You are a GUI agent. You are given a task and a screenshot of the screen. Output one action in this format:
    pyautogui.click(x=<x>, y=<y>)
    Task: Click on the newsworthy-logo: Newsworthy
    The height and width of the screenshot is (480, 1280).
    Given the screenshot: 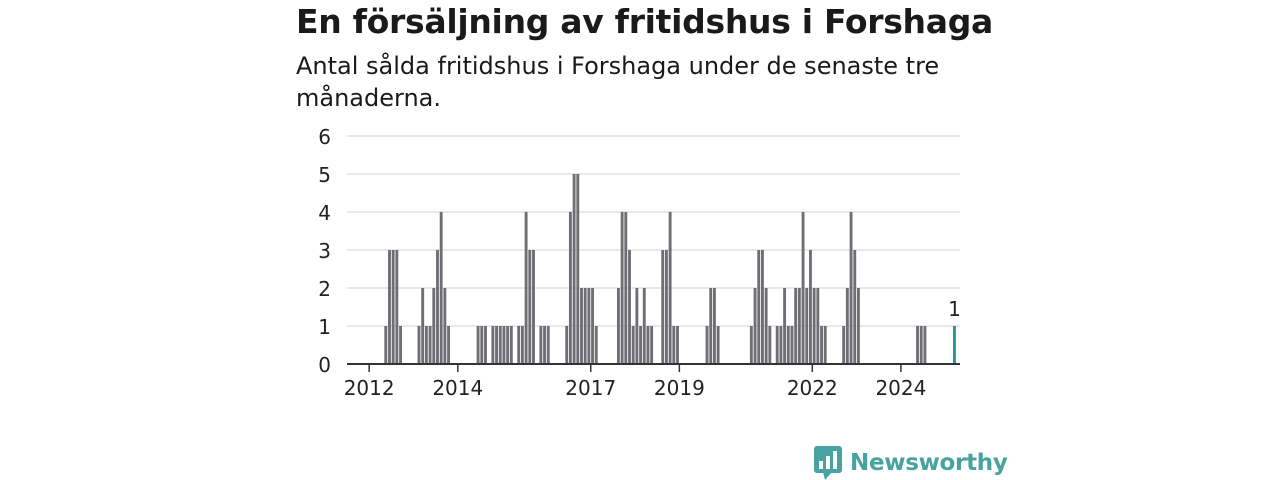 What is the action you would take?
    pyautogui.click(x=911, y=463)
    